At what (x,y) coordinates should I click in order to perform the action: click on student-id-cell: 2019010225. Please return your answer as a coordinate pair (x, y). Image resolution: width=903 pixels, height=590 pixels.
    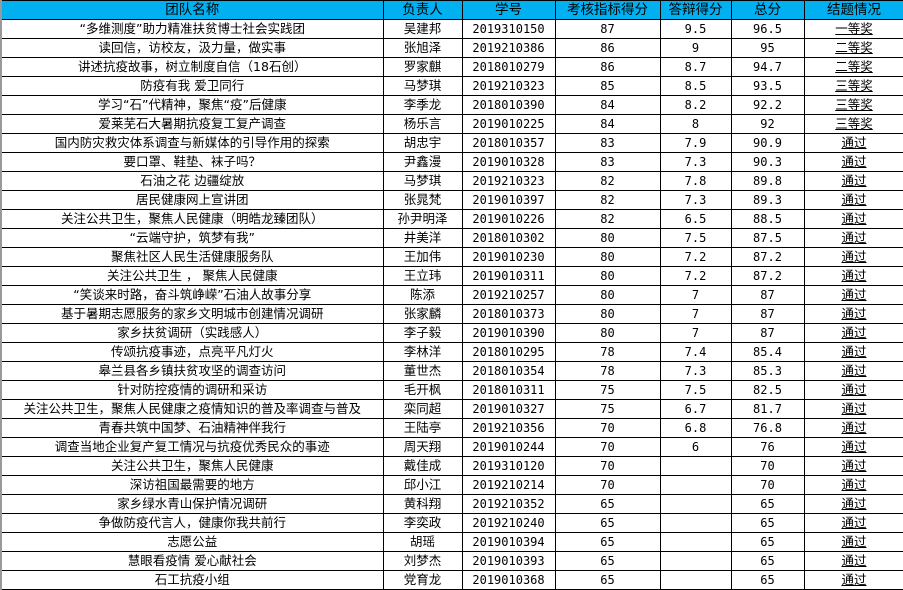
    Looking at the image, I should click on (508, 124).